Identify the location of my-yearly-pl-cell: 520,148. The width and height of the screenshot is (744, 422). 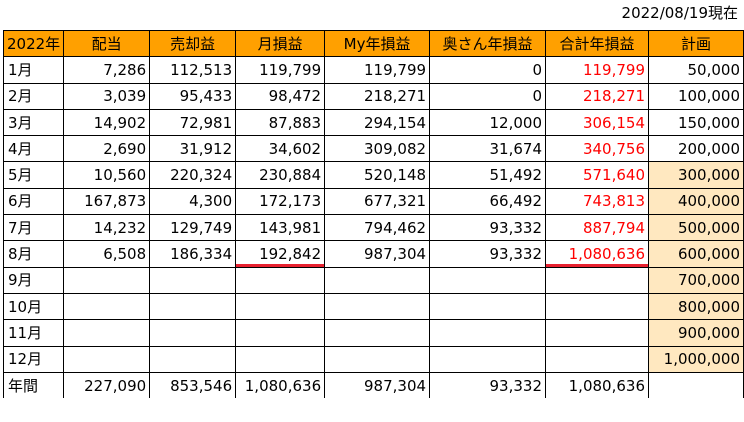
(377, 175).